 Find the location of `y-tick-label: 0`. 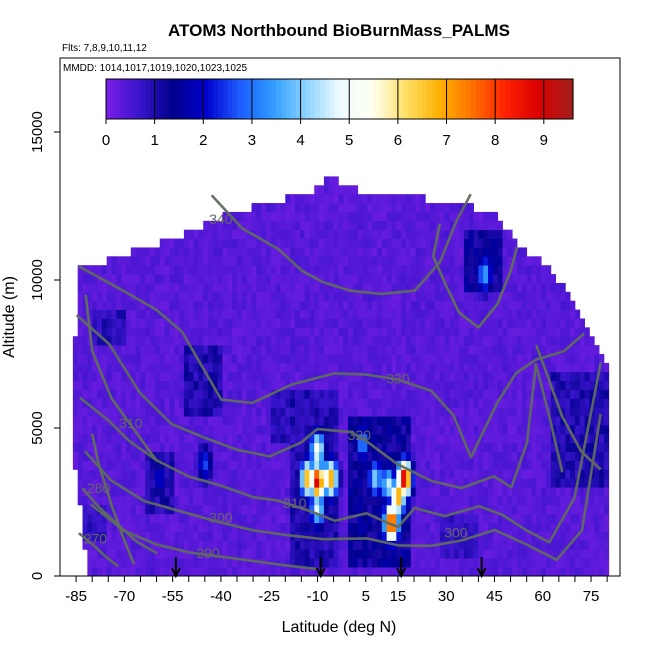

y-tick-label: 0 is located at coordinates (37, 576).